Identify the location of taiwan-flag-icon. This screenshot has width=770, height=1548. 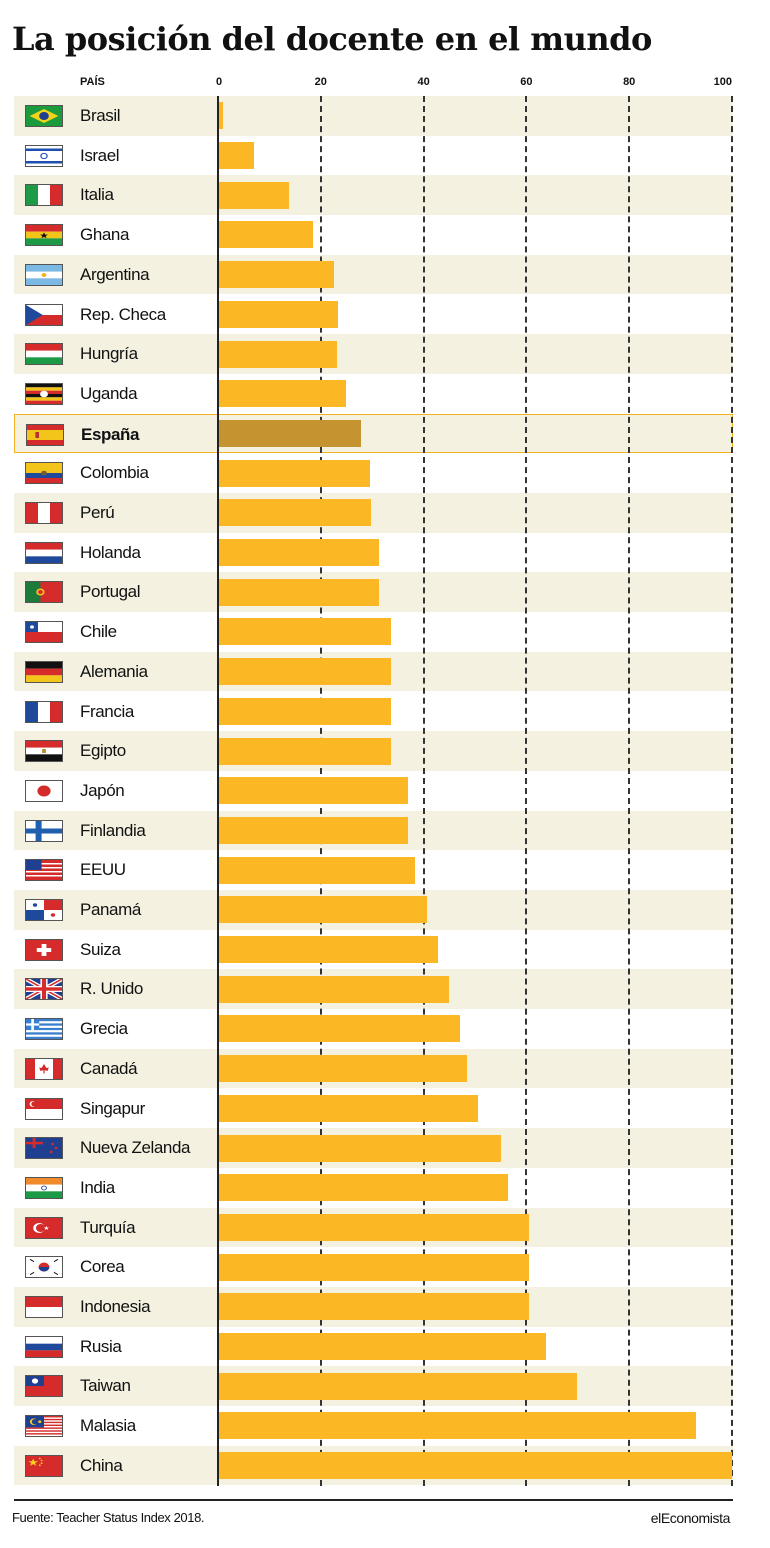
(44, 1386).